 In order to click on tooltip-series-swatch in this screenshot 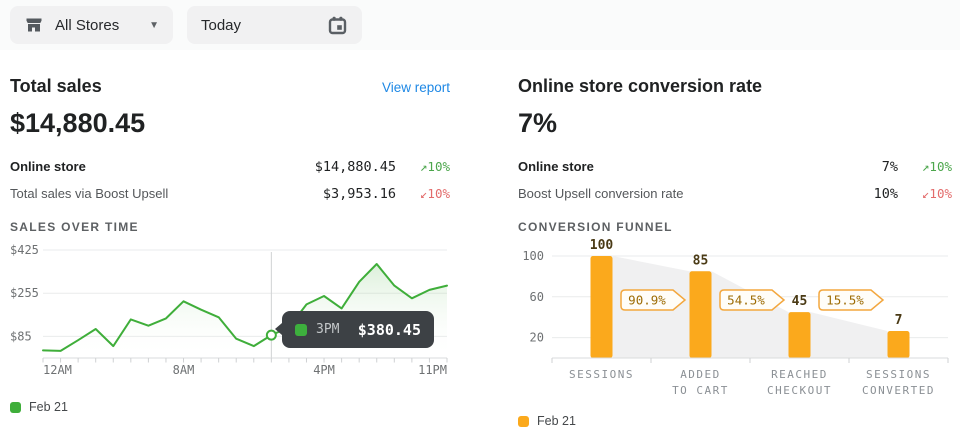, I will do `click(301, 329)`.